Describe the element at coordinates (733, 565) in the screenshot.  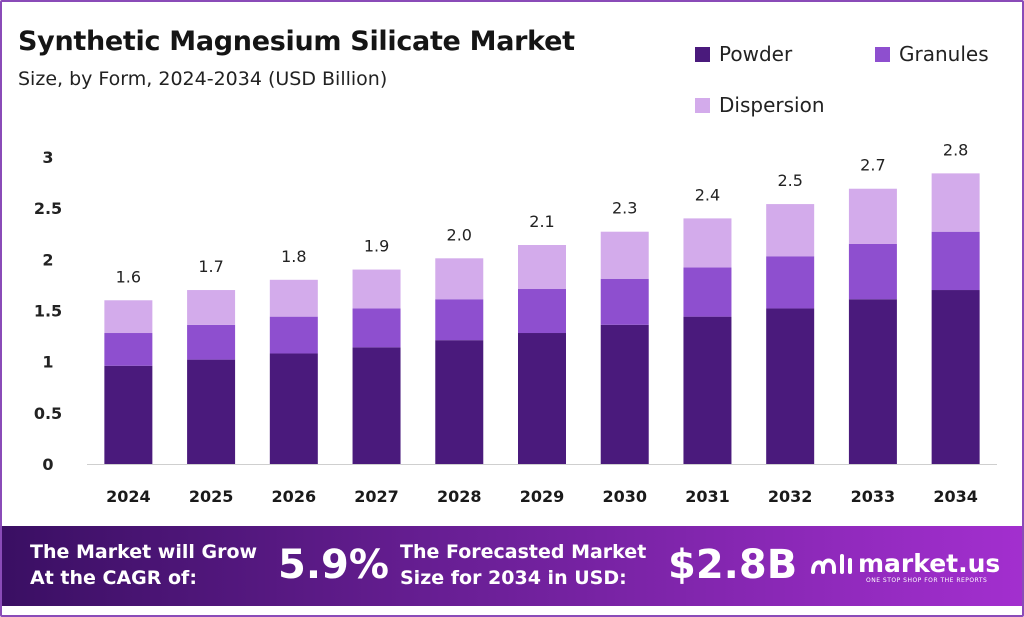
I see `forecast-value: $2.8B` at that location.